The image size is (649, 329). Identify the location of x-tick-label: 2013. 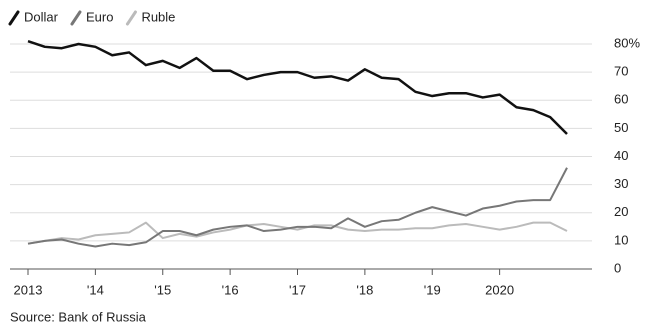
(28, 289).